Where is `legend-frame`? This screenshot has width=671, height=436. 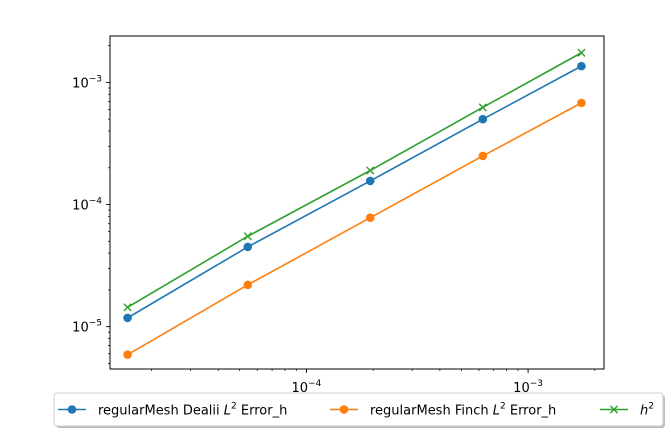 legend-frame is located at coordinates (358, 409).